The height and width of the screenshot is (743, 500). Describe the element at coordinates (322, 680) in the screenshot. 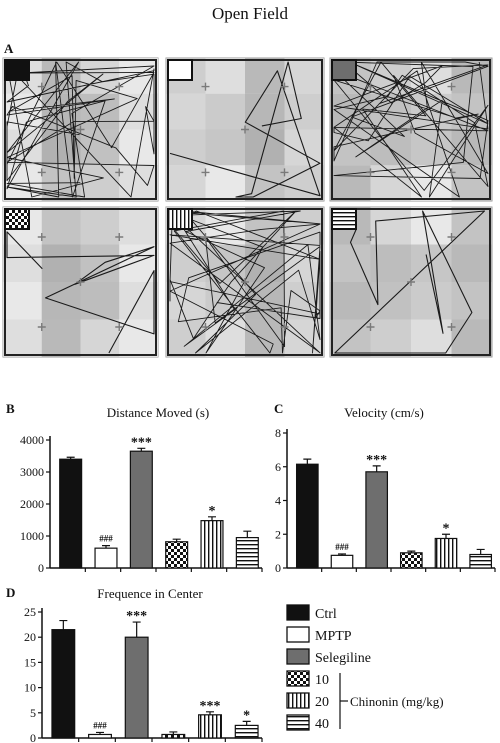

I see `legend-label: 10` at that location.